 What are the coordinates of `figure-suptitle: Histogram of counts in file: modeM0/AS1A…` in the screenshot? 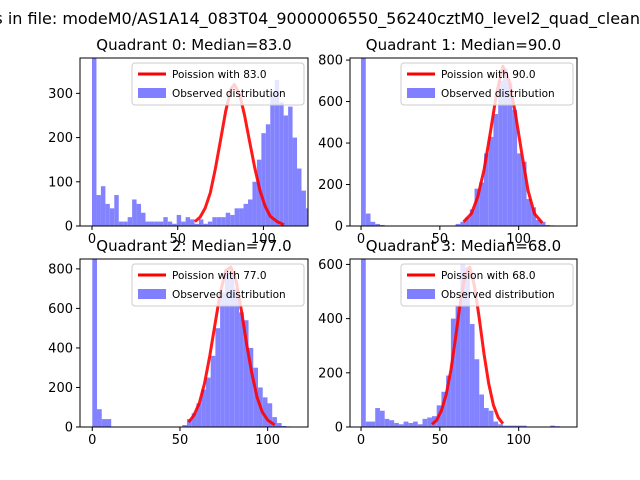 It's located at (320, 18).